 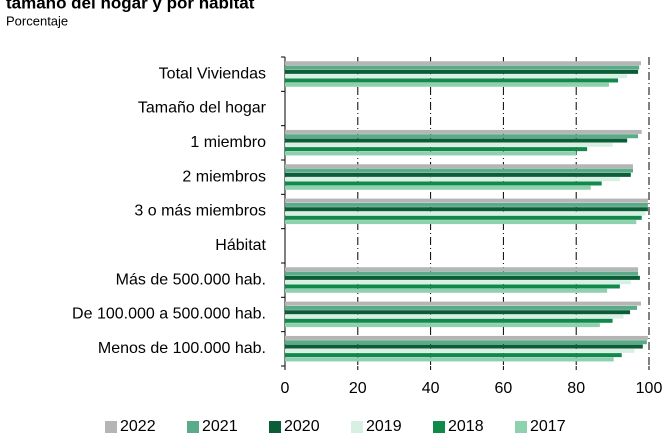 I want to click on legend-label: 2018, so click(x=466, y=426).